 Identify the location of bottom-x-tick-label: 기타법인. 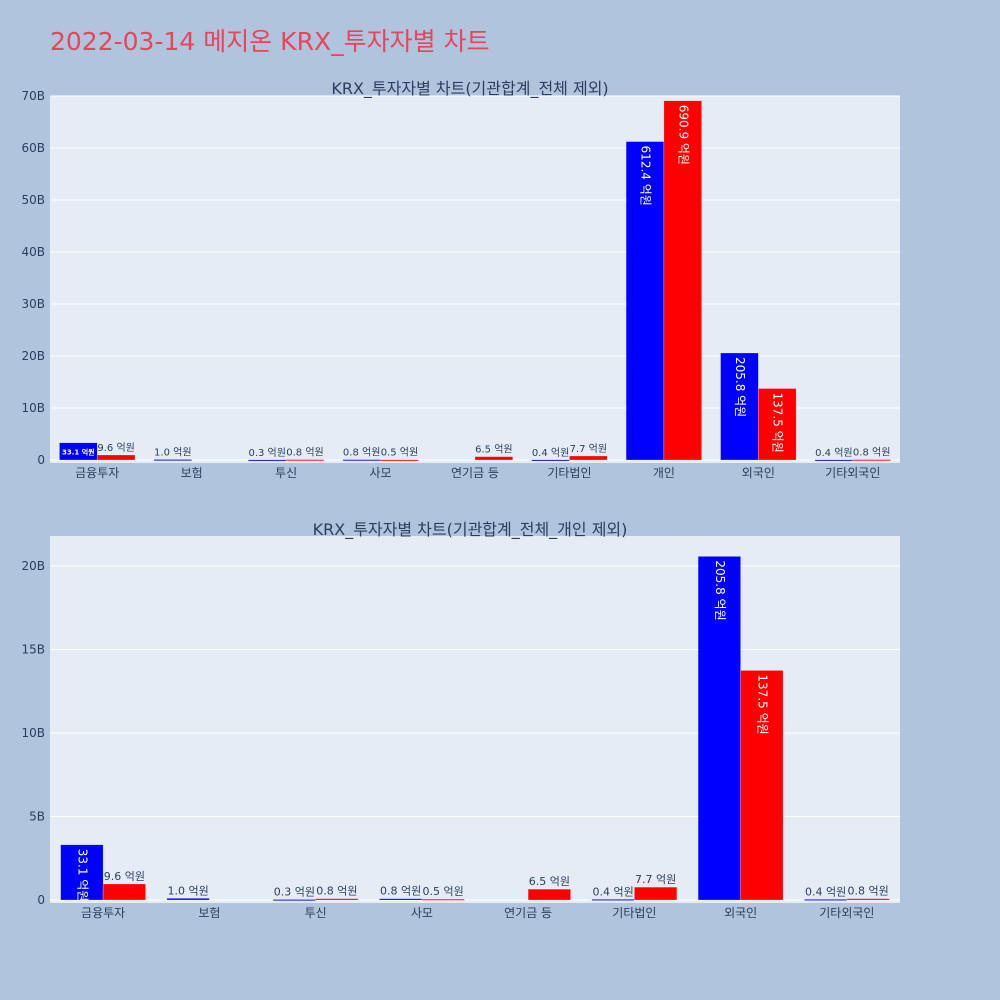
(634, 913).